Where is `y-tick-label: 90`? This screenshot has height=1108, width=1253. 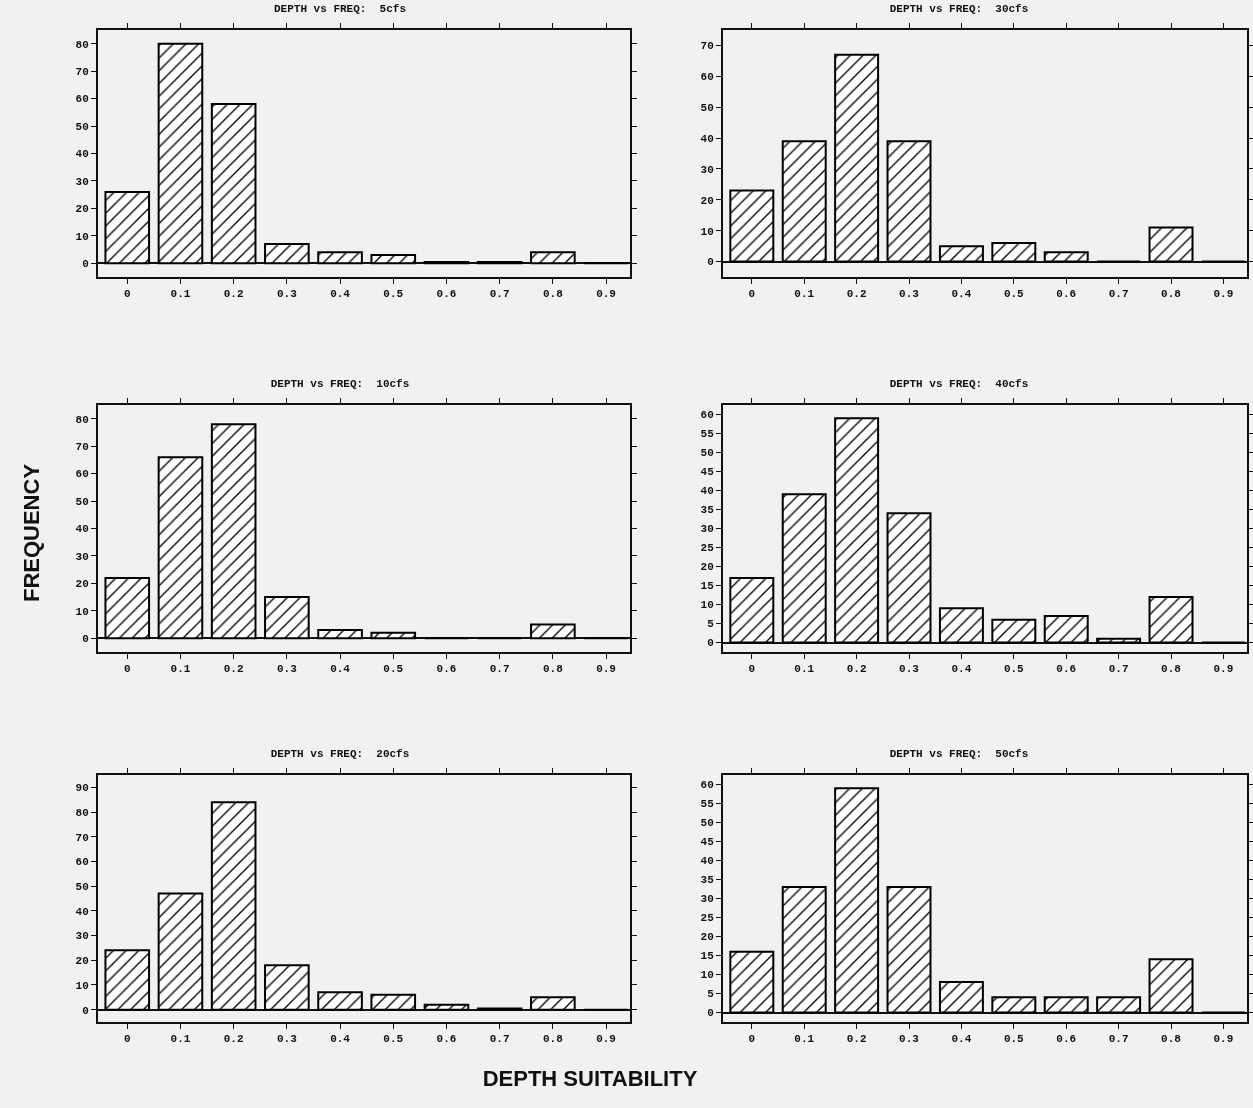
y-tick-label: 90 is located at coordinates (82, 788).